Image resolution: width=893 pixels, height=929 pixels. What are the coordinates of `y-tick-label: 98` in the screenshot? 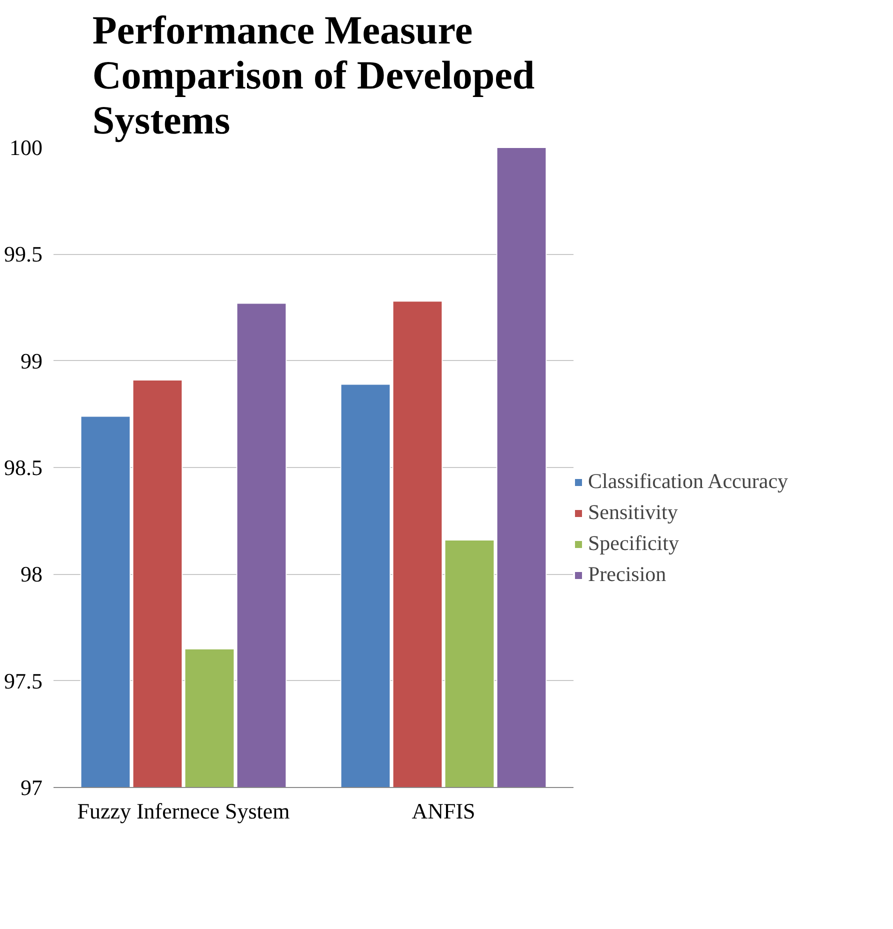 It's located at (31, 574).